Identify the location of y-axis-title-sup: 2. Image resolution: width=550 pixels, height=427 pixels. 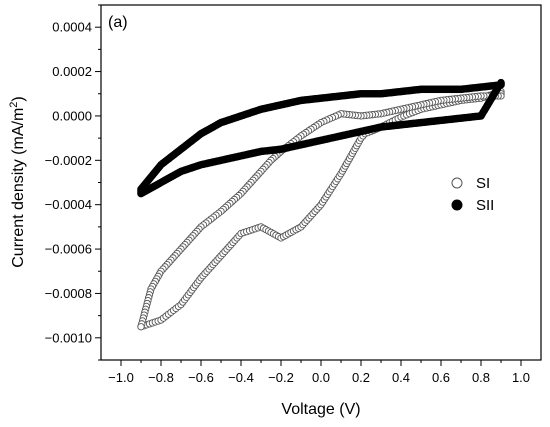
(14, 105).